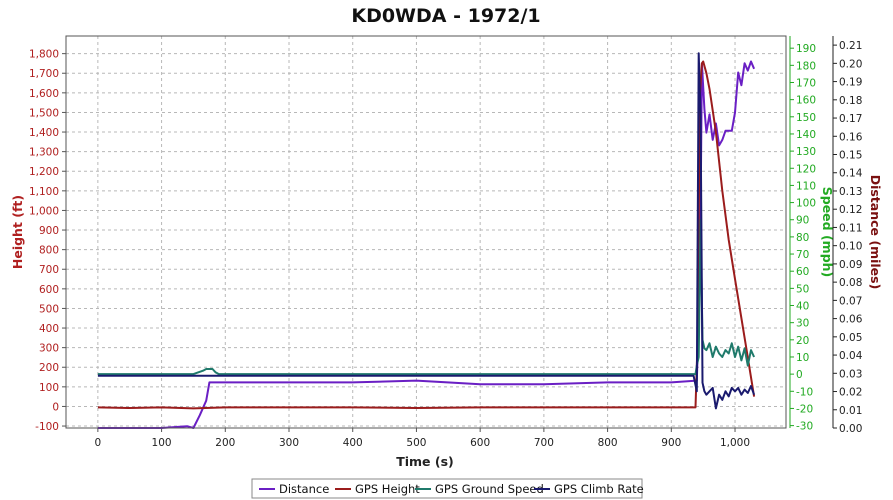 This screenshot has width=893, height=500. Describe the element at coordinates (49, 368) in the screenshot. I see `height-tick-label: 200` at that location.